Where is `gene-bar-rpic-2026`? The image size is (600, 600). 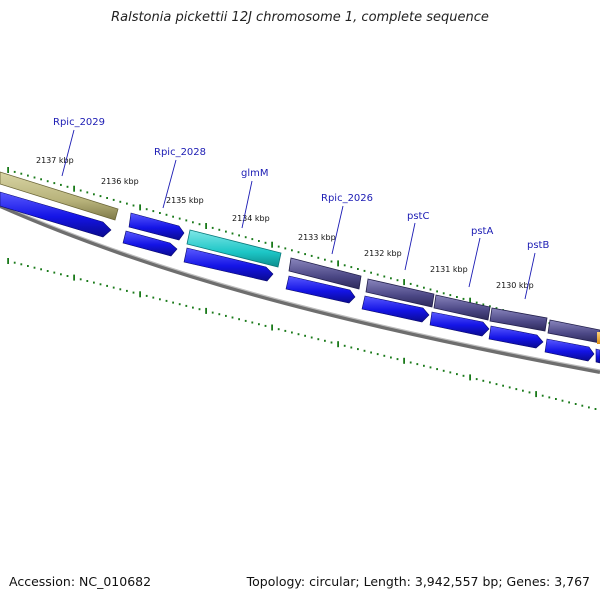 gene-bar-rpic-2026 is located at coordinates (325, 273).